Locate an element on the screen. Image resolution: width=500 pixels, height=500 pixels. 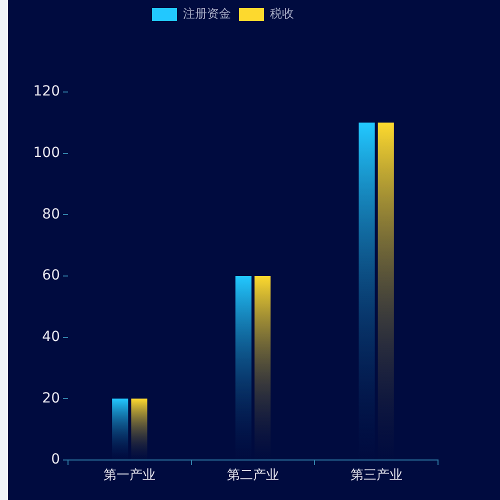
x-tick-label: 第二产业 is located at coordinates (253, 476).